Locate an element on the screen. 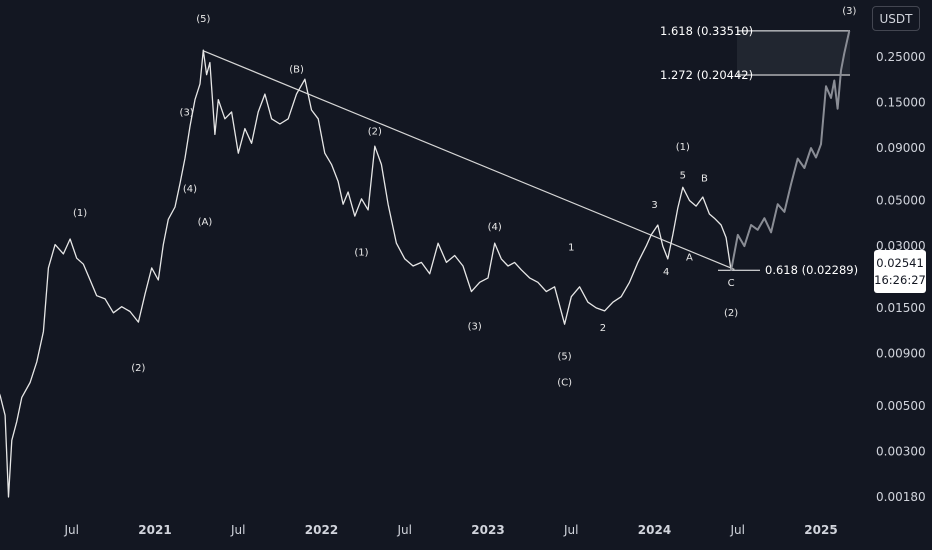  time-tick-label: 2021 is located at coordinates (154, 530).